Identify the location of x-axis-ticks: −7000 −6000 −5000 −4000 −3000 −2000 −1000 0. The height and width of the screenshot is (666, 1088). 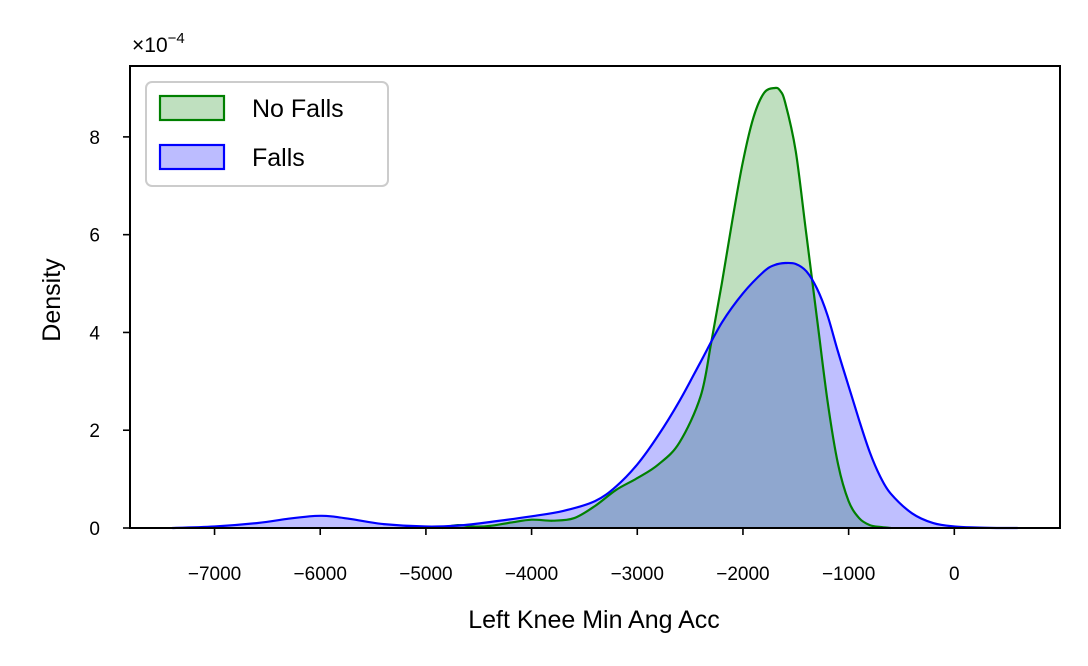
(574, 556).